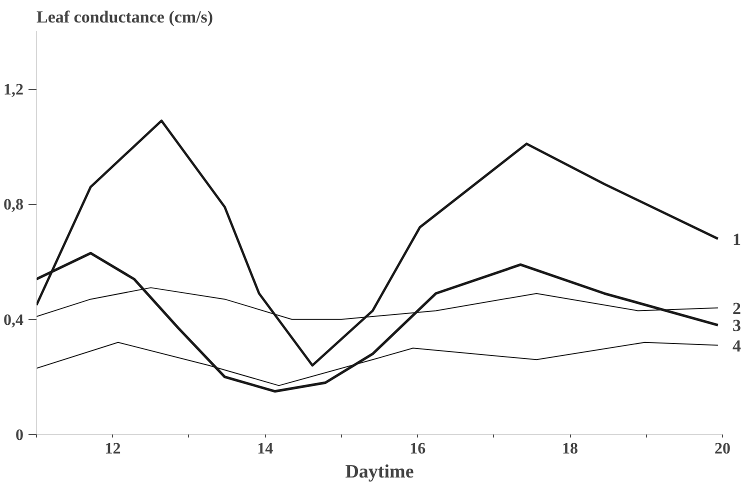  Describe the element at coordinates (14, 90) in the screenshot. I see `y-tick-label: 1,2` at that location.